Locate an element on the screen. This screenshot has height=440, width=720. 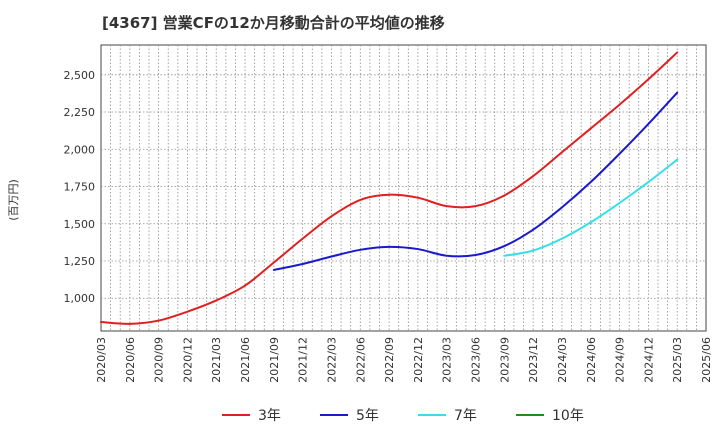
x-tick-label: 2022/06 is located at coordinates (360, 360).